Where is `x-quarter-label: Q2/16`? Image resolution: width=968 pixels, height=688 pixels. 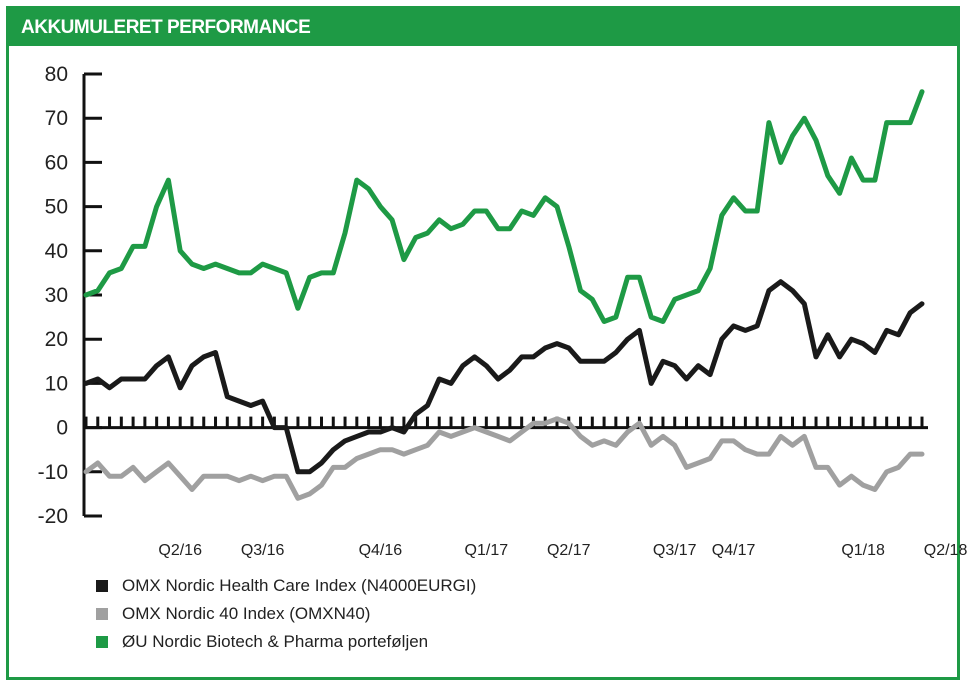
x-quarter-label: Q2/16 is located at coordinates (180, 550).